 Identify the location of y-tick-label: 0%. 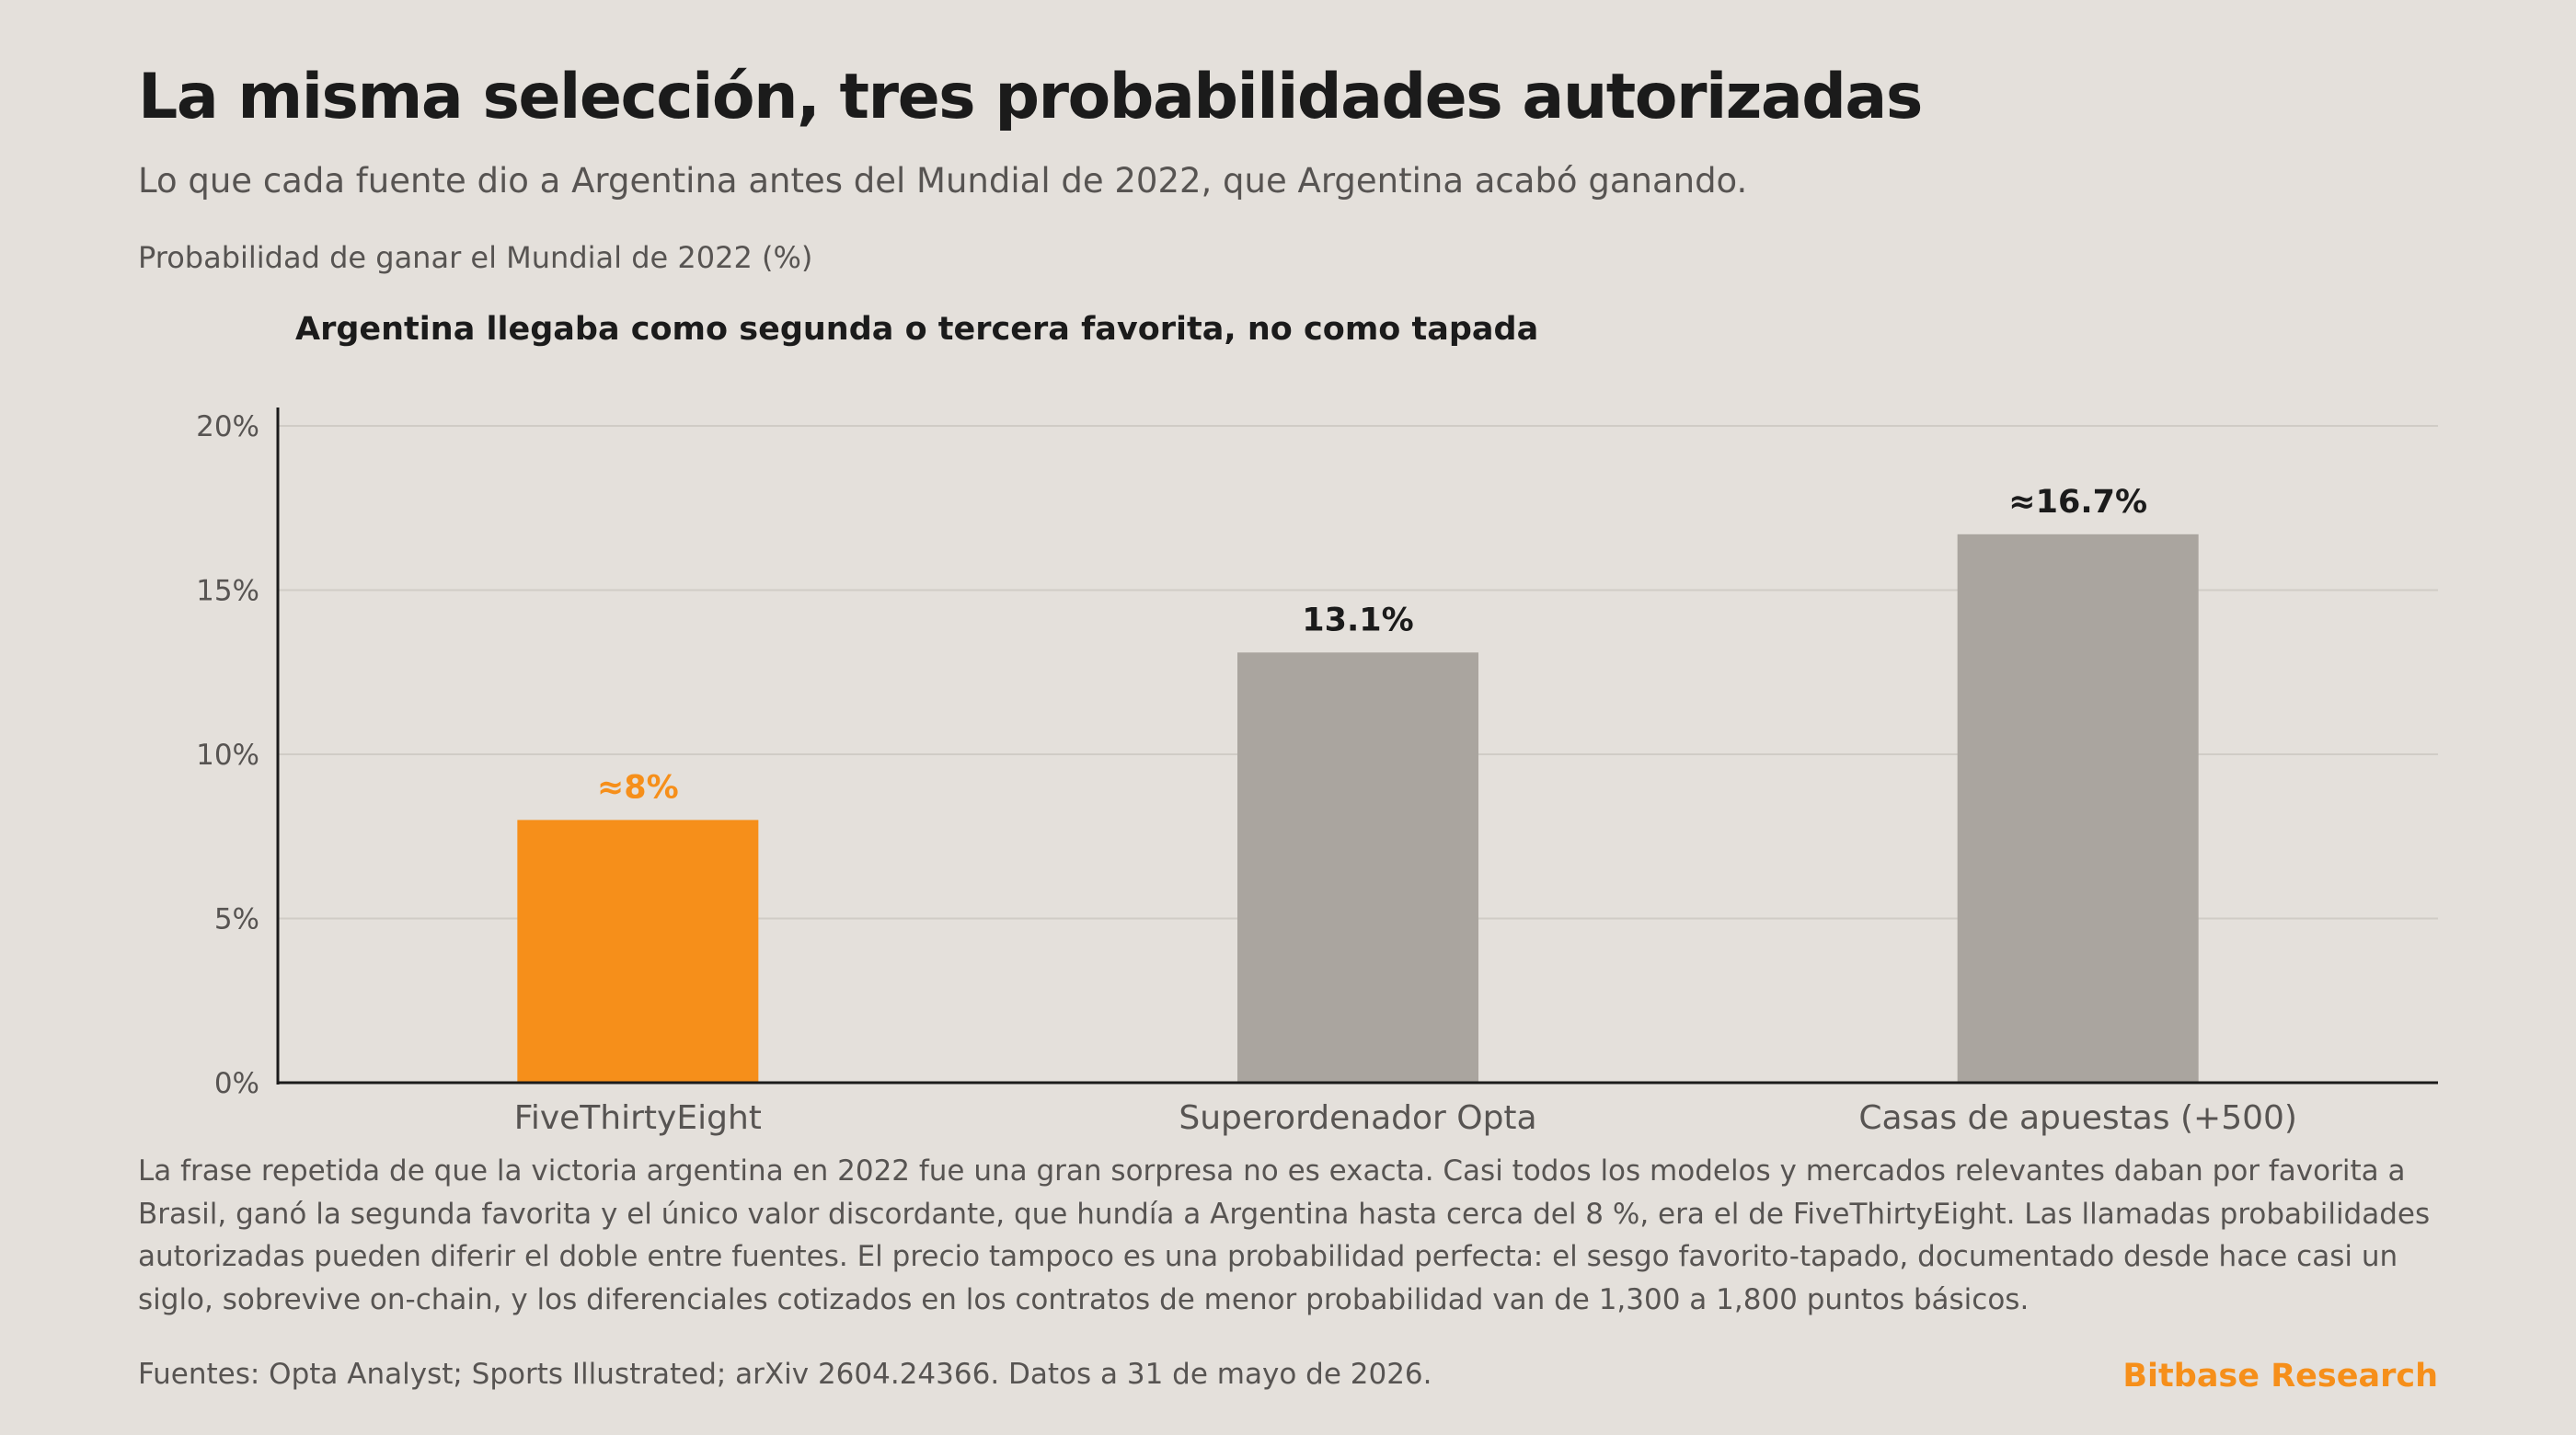
(236, 1083).